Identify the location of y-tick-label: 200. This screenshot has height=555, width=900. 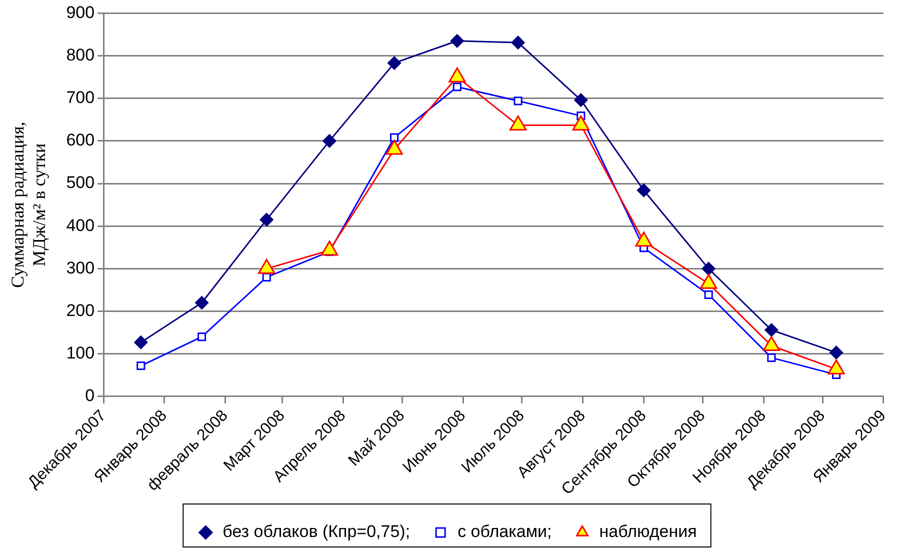
(80, 310).